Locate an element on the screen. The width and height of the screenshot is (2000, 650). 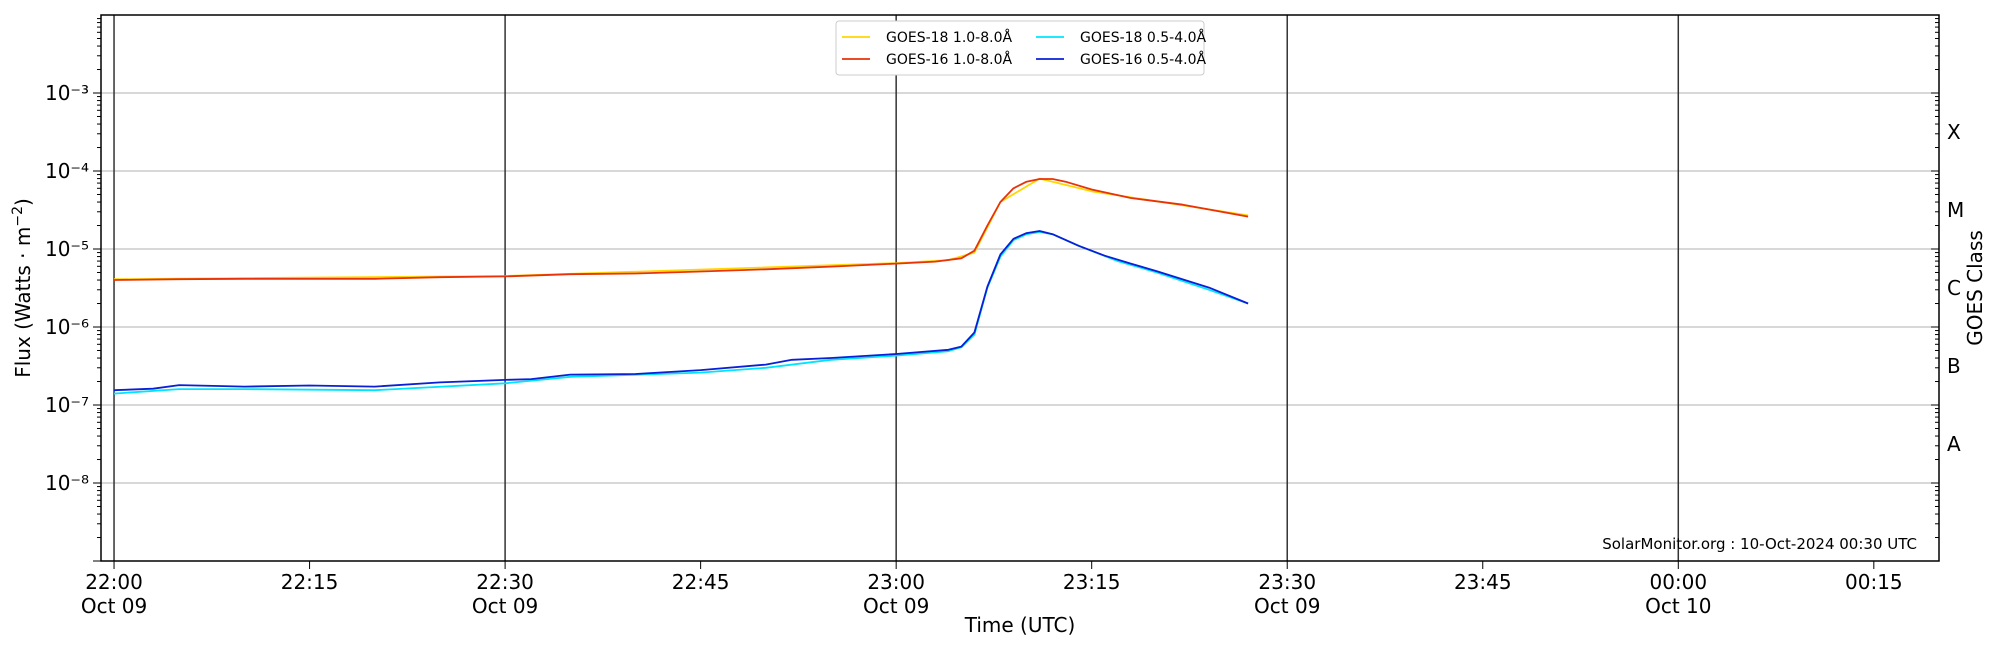
x-tick-label: 22:45 is located at coordinates (701, 582).